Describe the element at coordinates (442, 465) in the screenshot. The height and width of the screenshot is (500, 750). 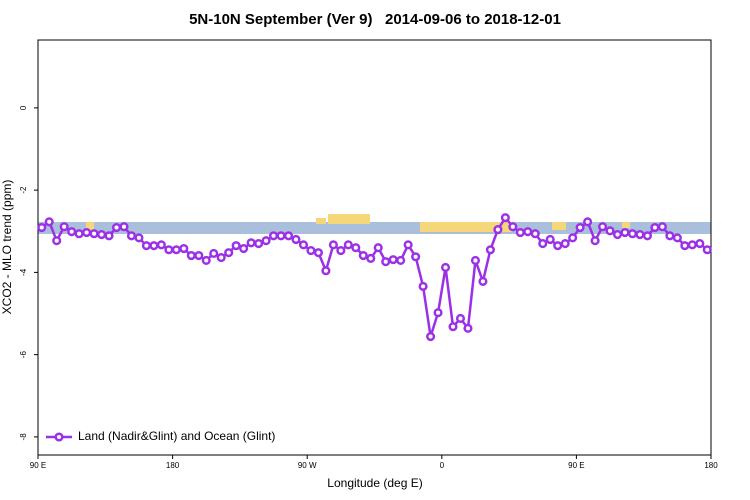
I see `x-tick-label: 0` at that location.